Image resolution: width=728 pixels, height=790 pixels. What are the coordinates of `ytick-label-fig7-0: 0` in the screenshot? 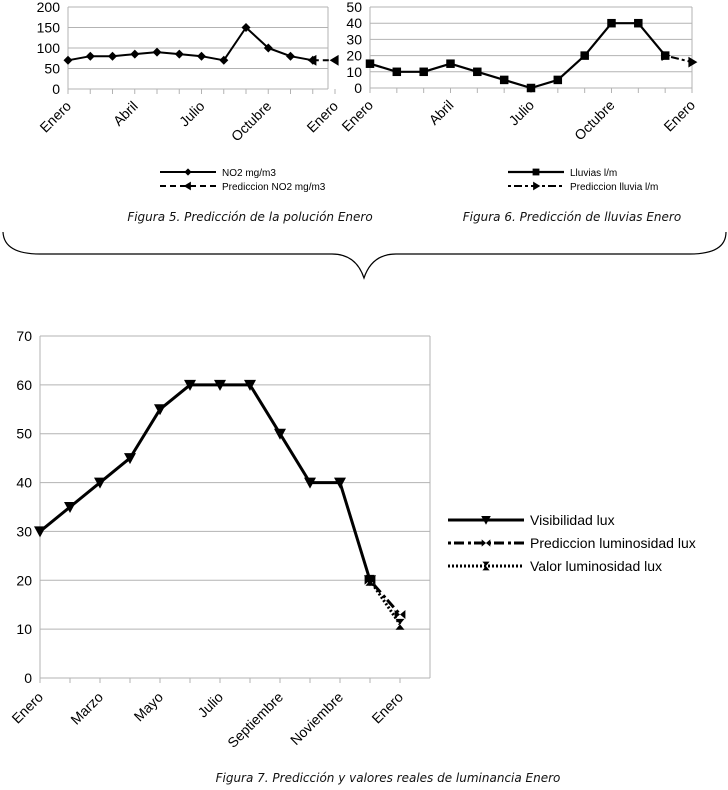 It's located at (28, 678).